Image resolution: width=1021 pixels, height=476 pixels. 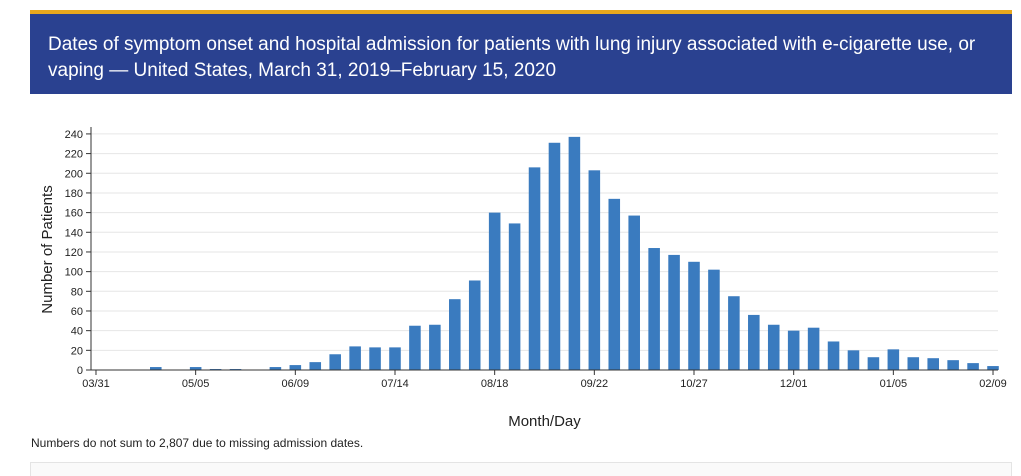 I want to click on y-axis-title: Number of Patients, so click(x=47, y=249).